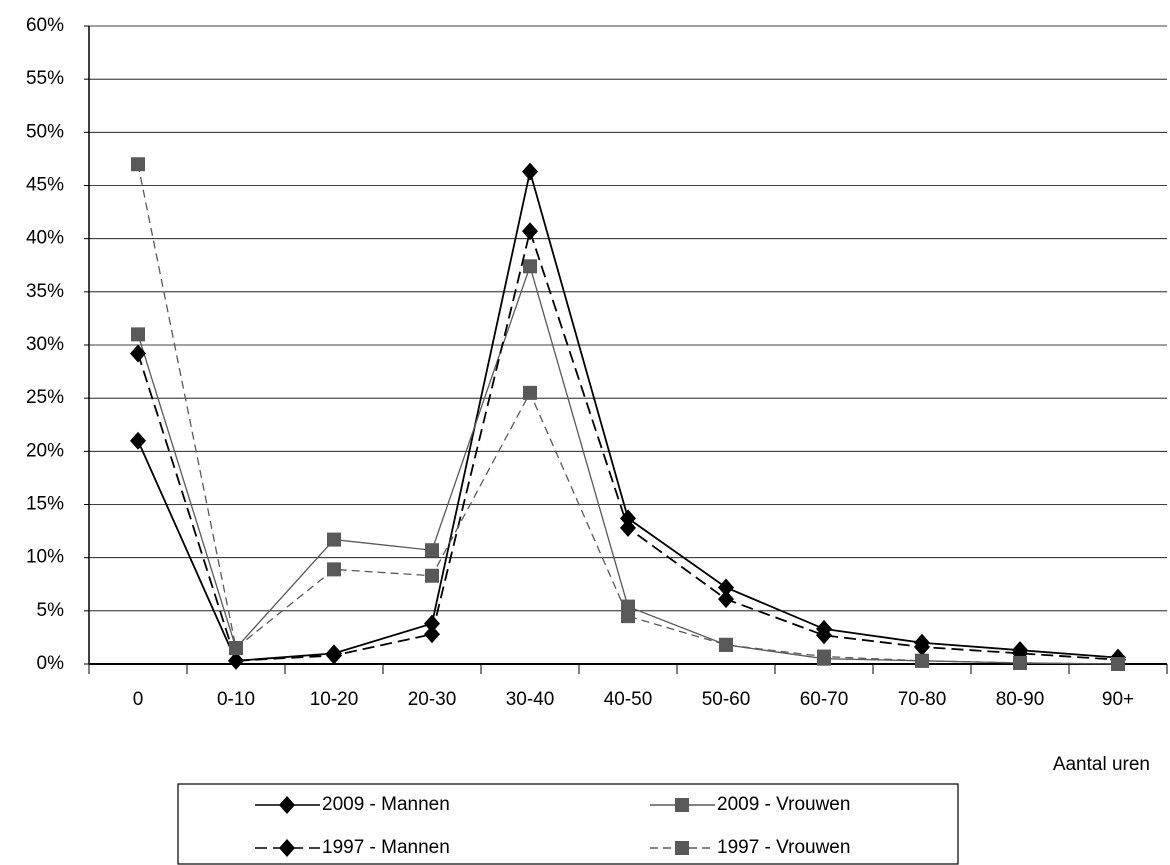 Image resolution: width=1170 pixels, height=865 pixels. I want to click on legend-label: 2009 - Mannen, so click(386, 804).